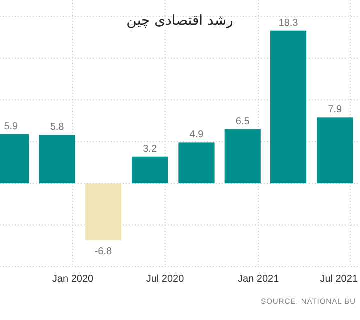  Describe the element at coordinates (288, 23) in the screenshot. I see `data-label: 18.3` at that location.